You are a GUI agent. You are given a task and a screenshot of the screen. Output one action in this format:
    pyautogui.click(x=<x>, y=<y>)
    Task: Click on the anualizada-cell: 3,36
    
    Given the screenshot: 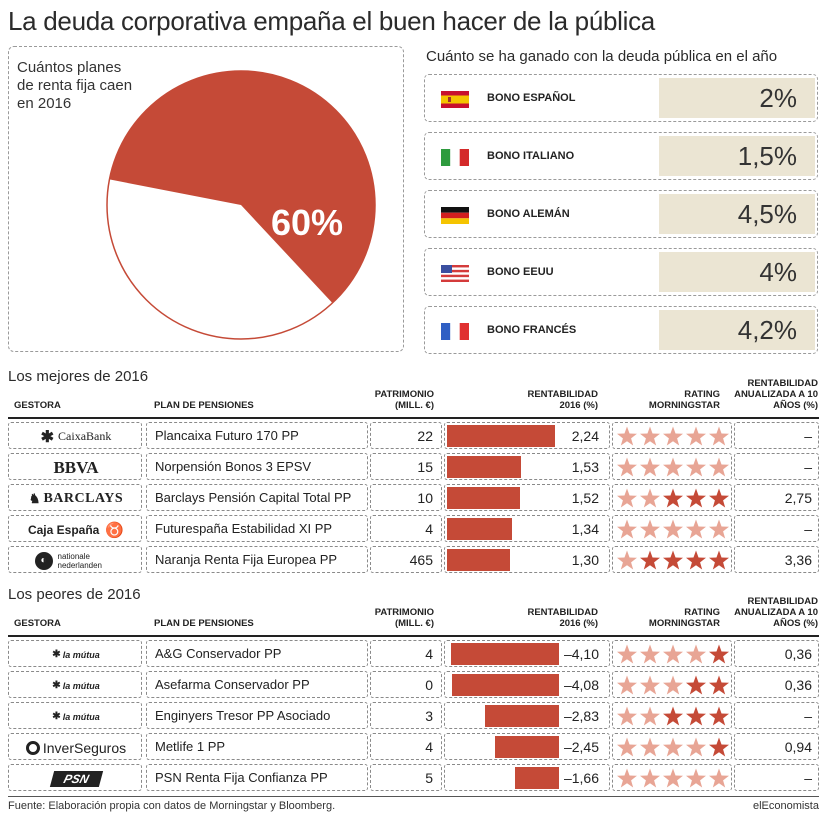 What is the action you would take?
    pyautogui.click(x=776, y=559)
    